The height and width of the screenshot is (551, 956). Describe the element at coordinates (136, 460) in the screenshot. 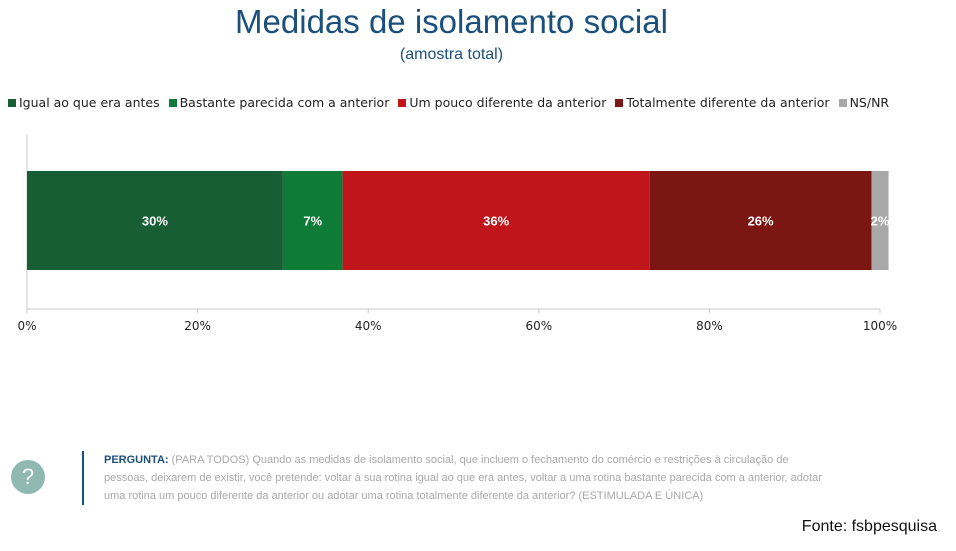

I see `question-label: PERGUNTA:` at that location.